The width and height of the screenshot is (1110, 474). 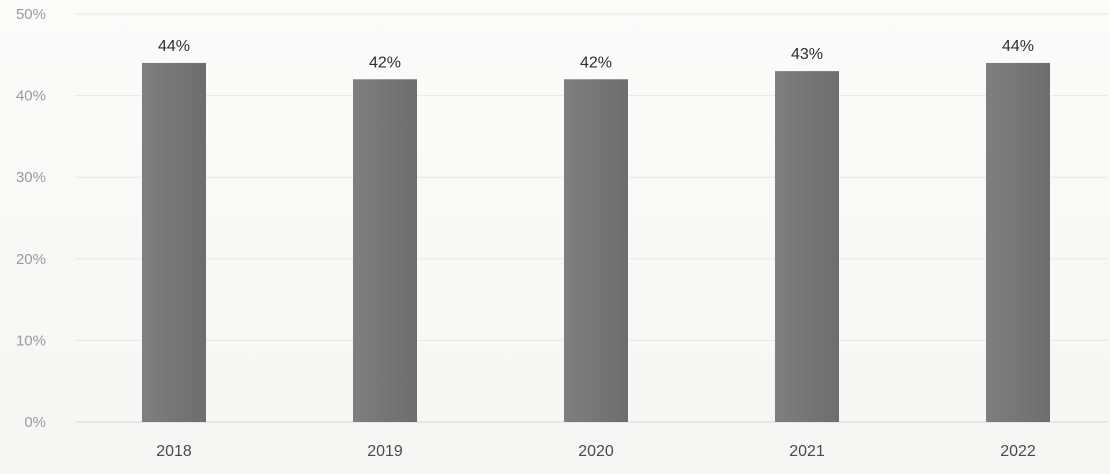 I want to click on data-label-2018: 44%, so click(x=174, y=46).